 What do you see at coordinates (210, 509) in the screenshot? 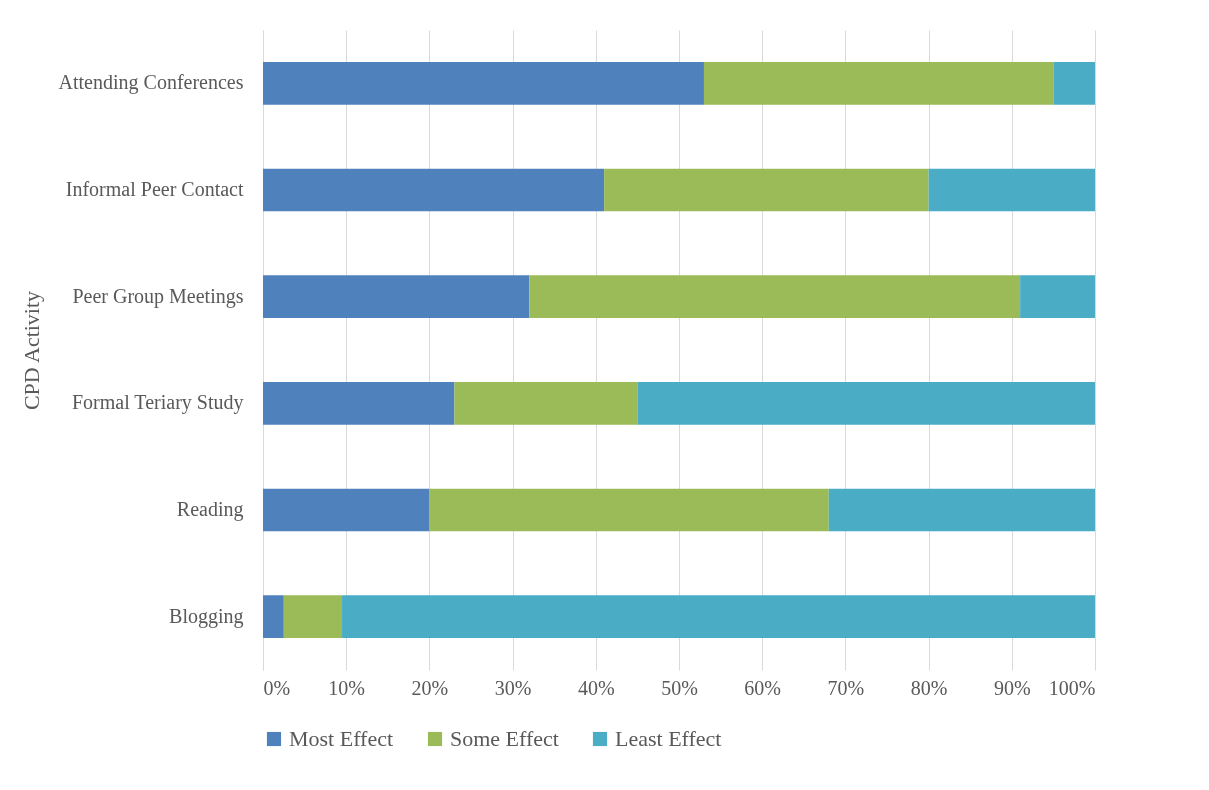
I see `y-tick-label: Reading` at bounding box center [210, 509].